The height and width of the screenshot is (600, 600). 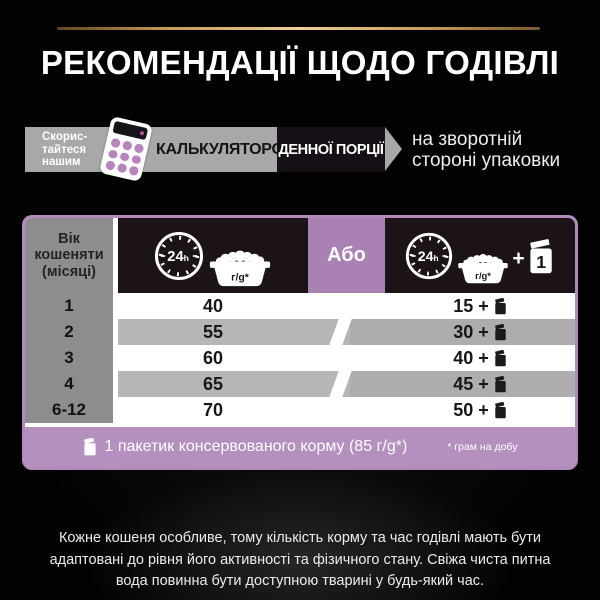 What do you see at coordinates (213, 410) in the screenshot?
I see `dry-grams-value: 70` at bounding box center [213, 410].